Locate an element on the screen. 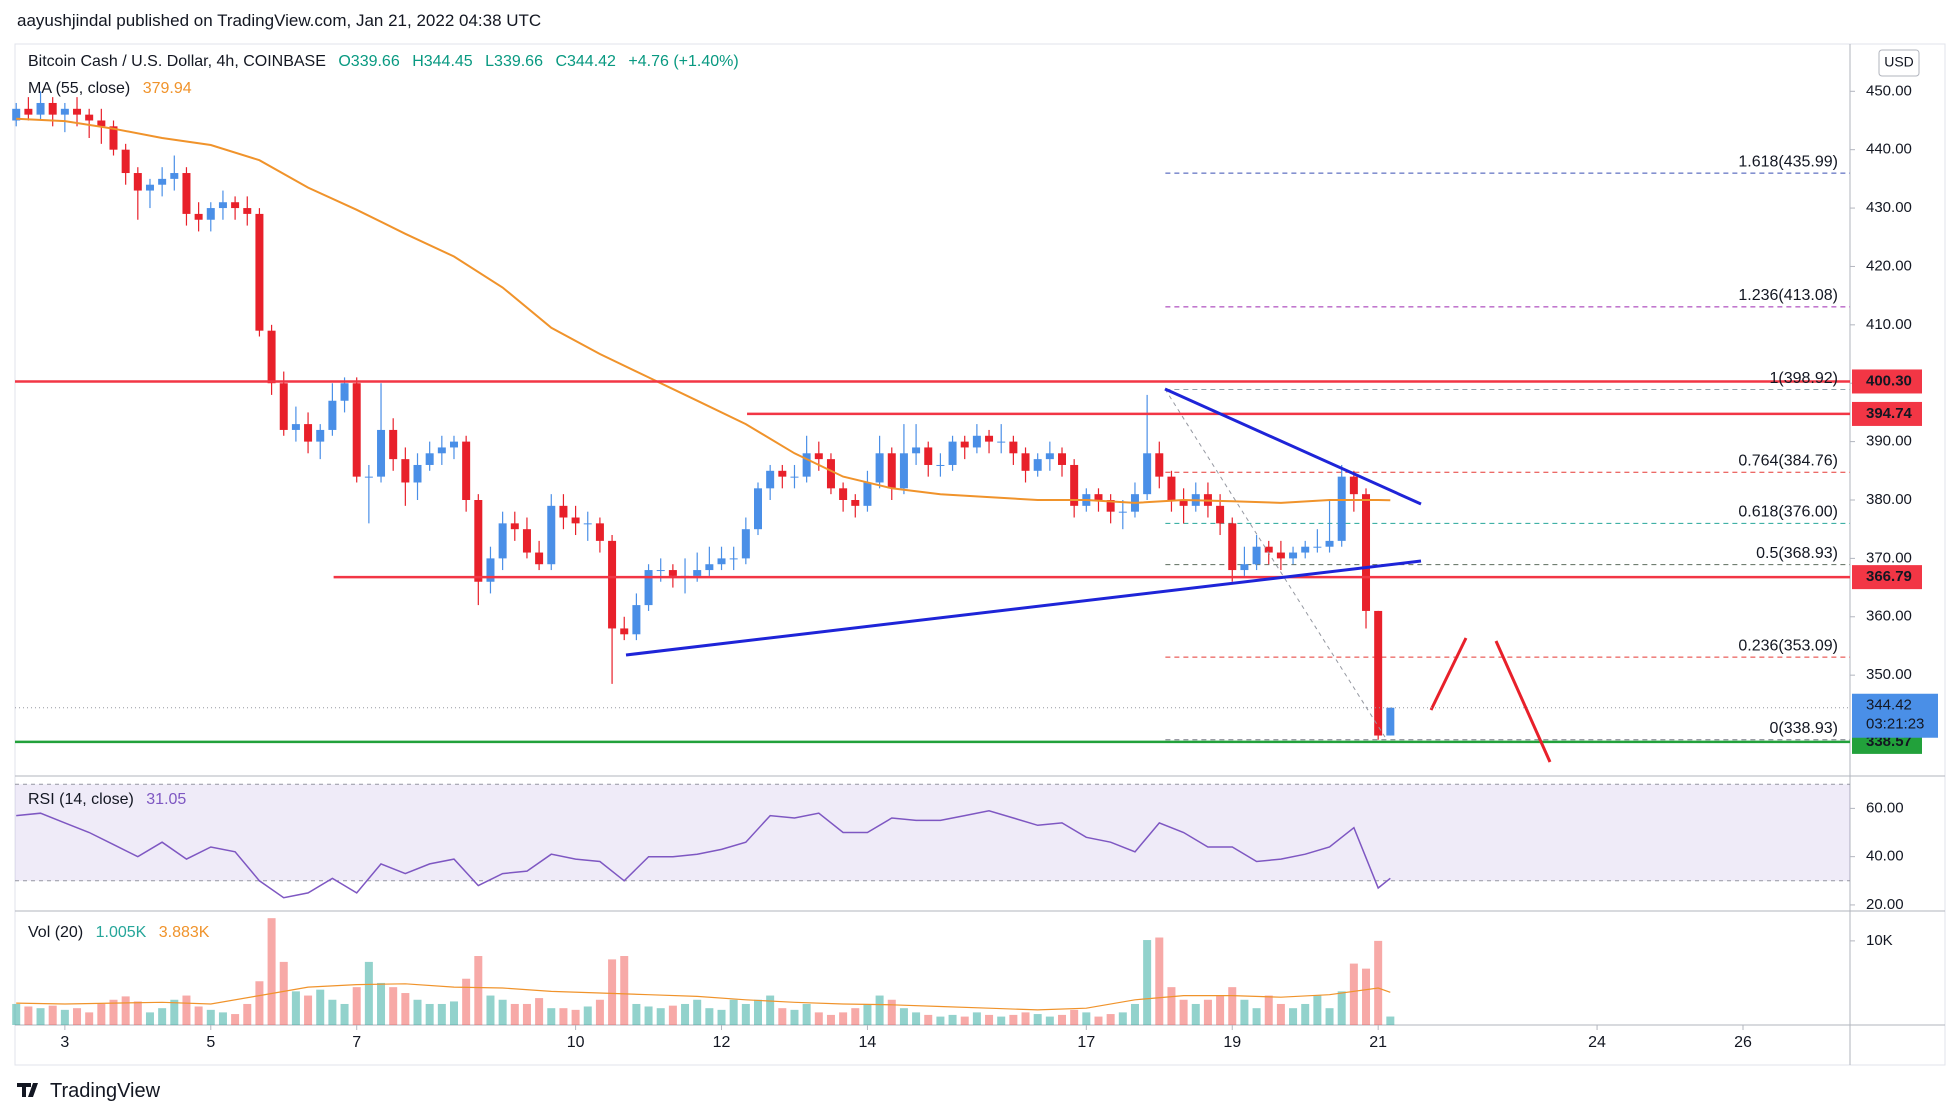  currency-box is located at coordinates (1899, 63).